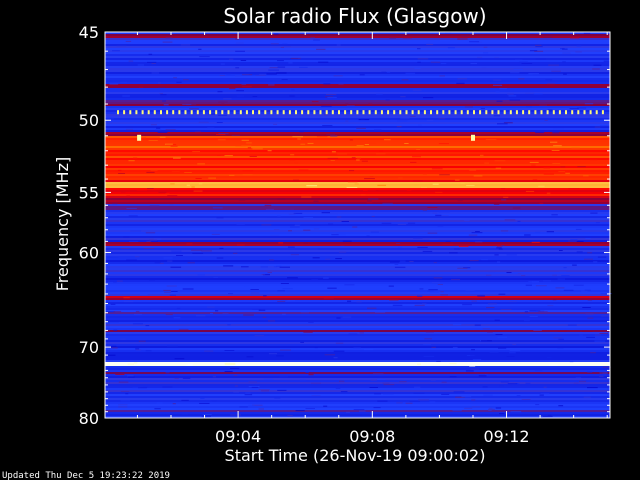  I want to click on x-tick-label: 09:04, so click(238, 436).